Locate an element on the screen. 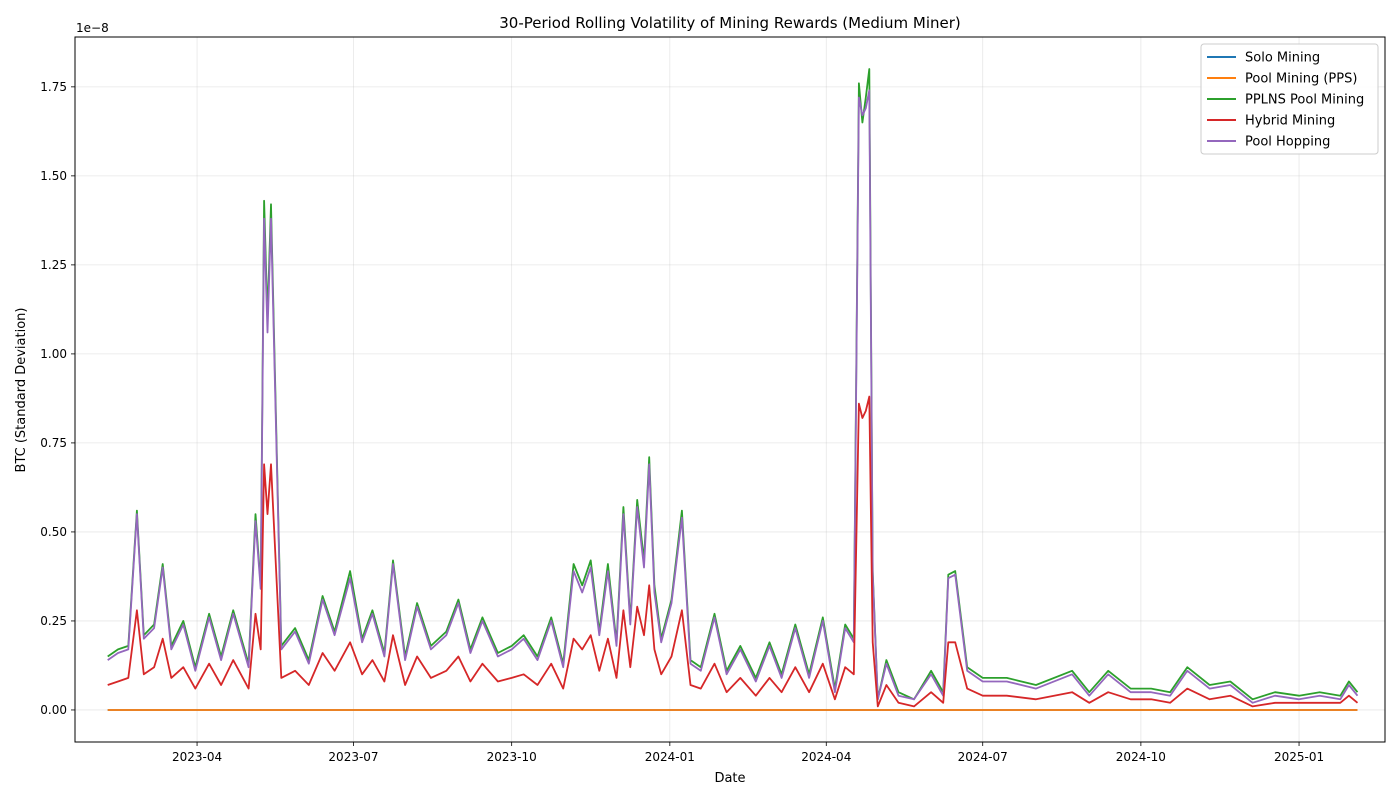 The image size is (1400, 800). x-tick-label: 2023-04 is located at coordinates (197, 757).